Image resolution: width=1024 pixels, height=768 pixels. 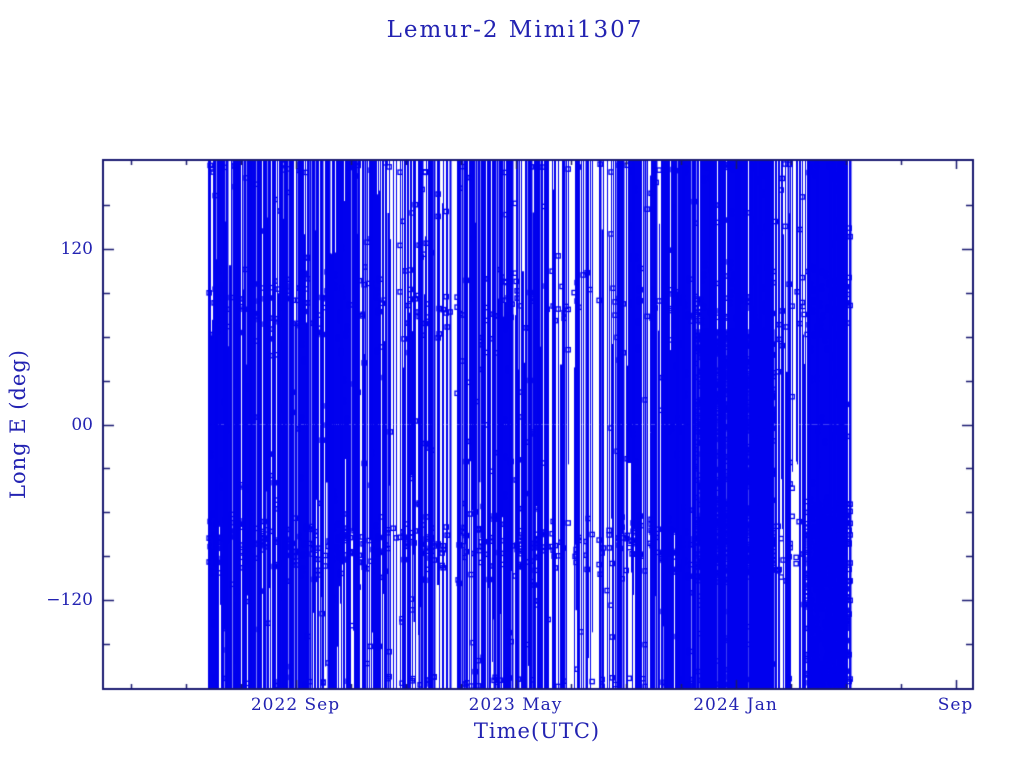 I want to click on x-tick-label: 2024 Jan, so click(x=735, y=705).